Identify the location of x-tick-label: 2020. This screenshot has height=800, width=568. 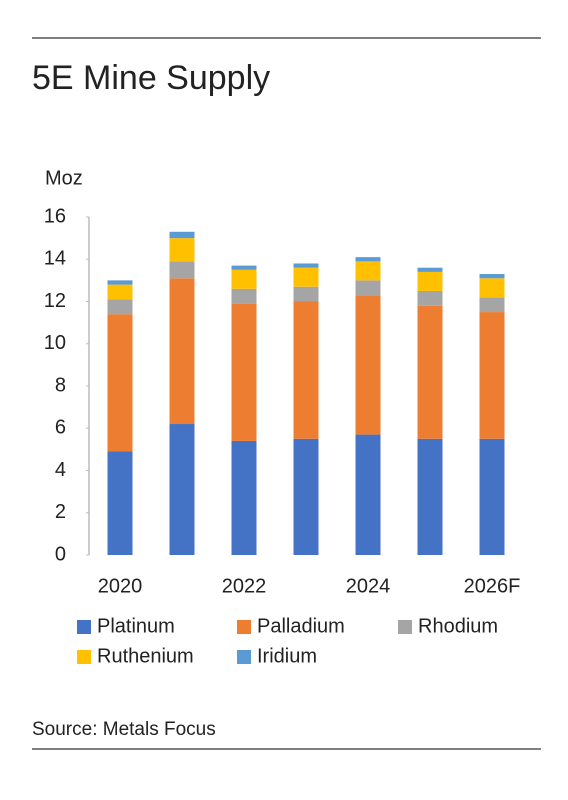
(120, 586).